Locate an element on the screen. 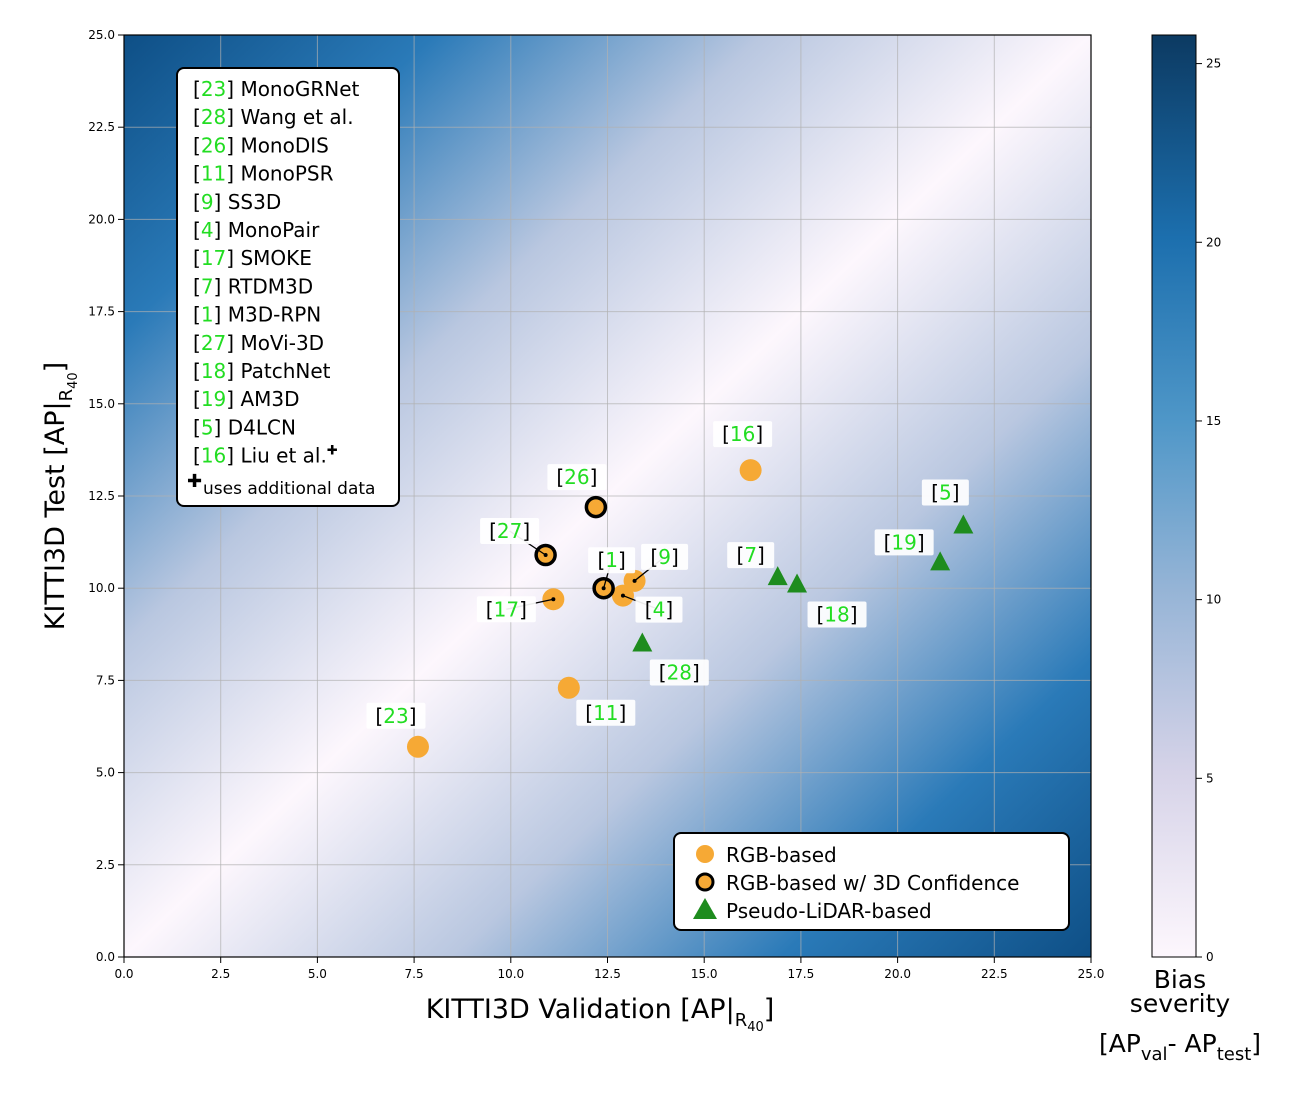 This screenshot has width=1310, height=1094. annotation-ref: 1 is located at coordinates (611, 560).